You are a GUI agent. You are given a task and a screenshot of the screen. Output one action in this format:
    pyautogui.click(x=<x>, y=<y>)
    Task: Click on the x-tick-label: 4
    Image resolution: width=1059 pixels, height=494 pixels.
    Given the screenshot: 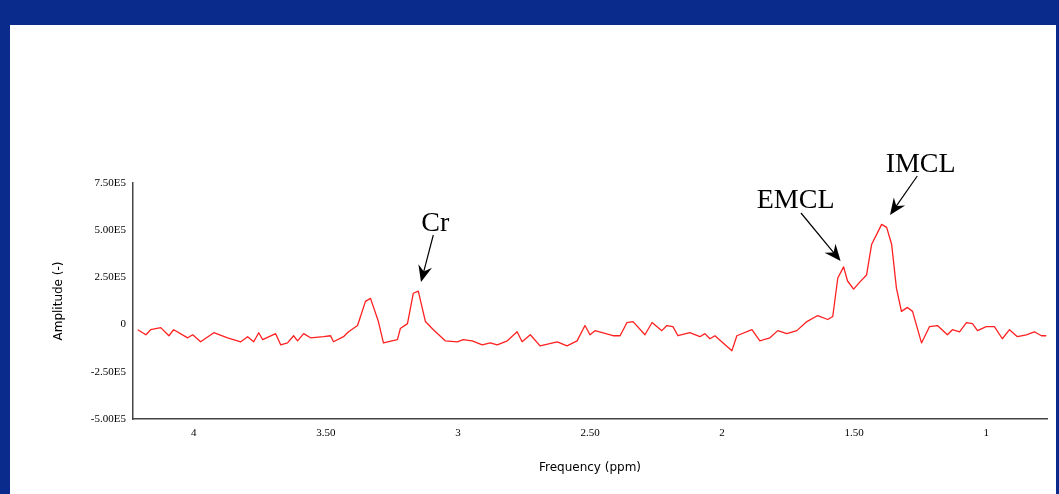 What is the action you would take?
    pyautogui.click(x=194, y=432)
    